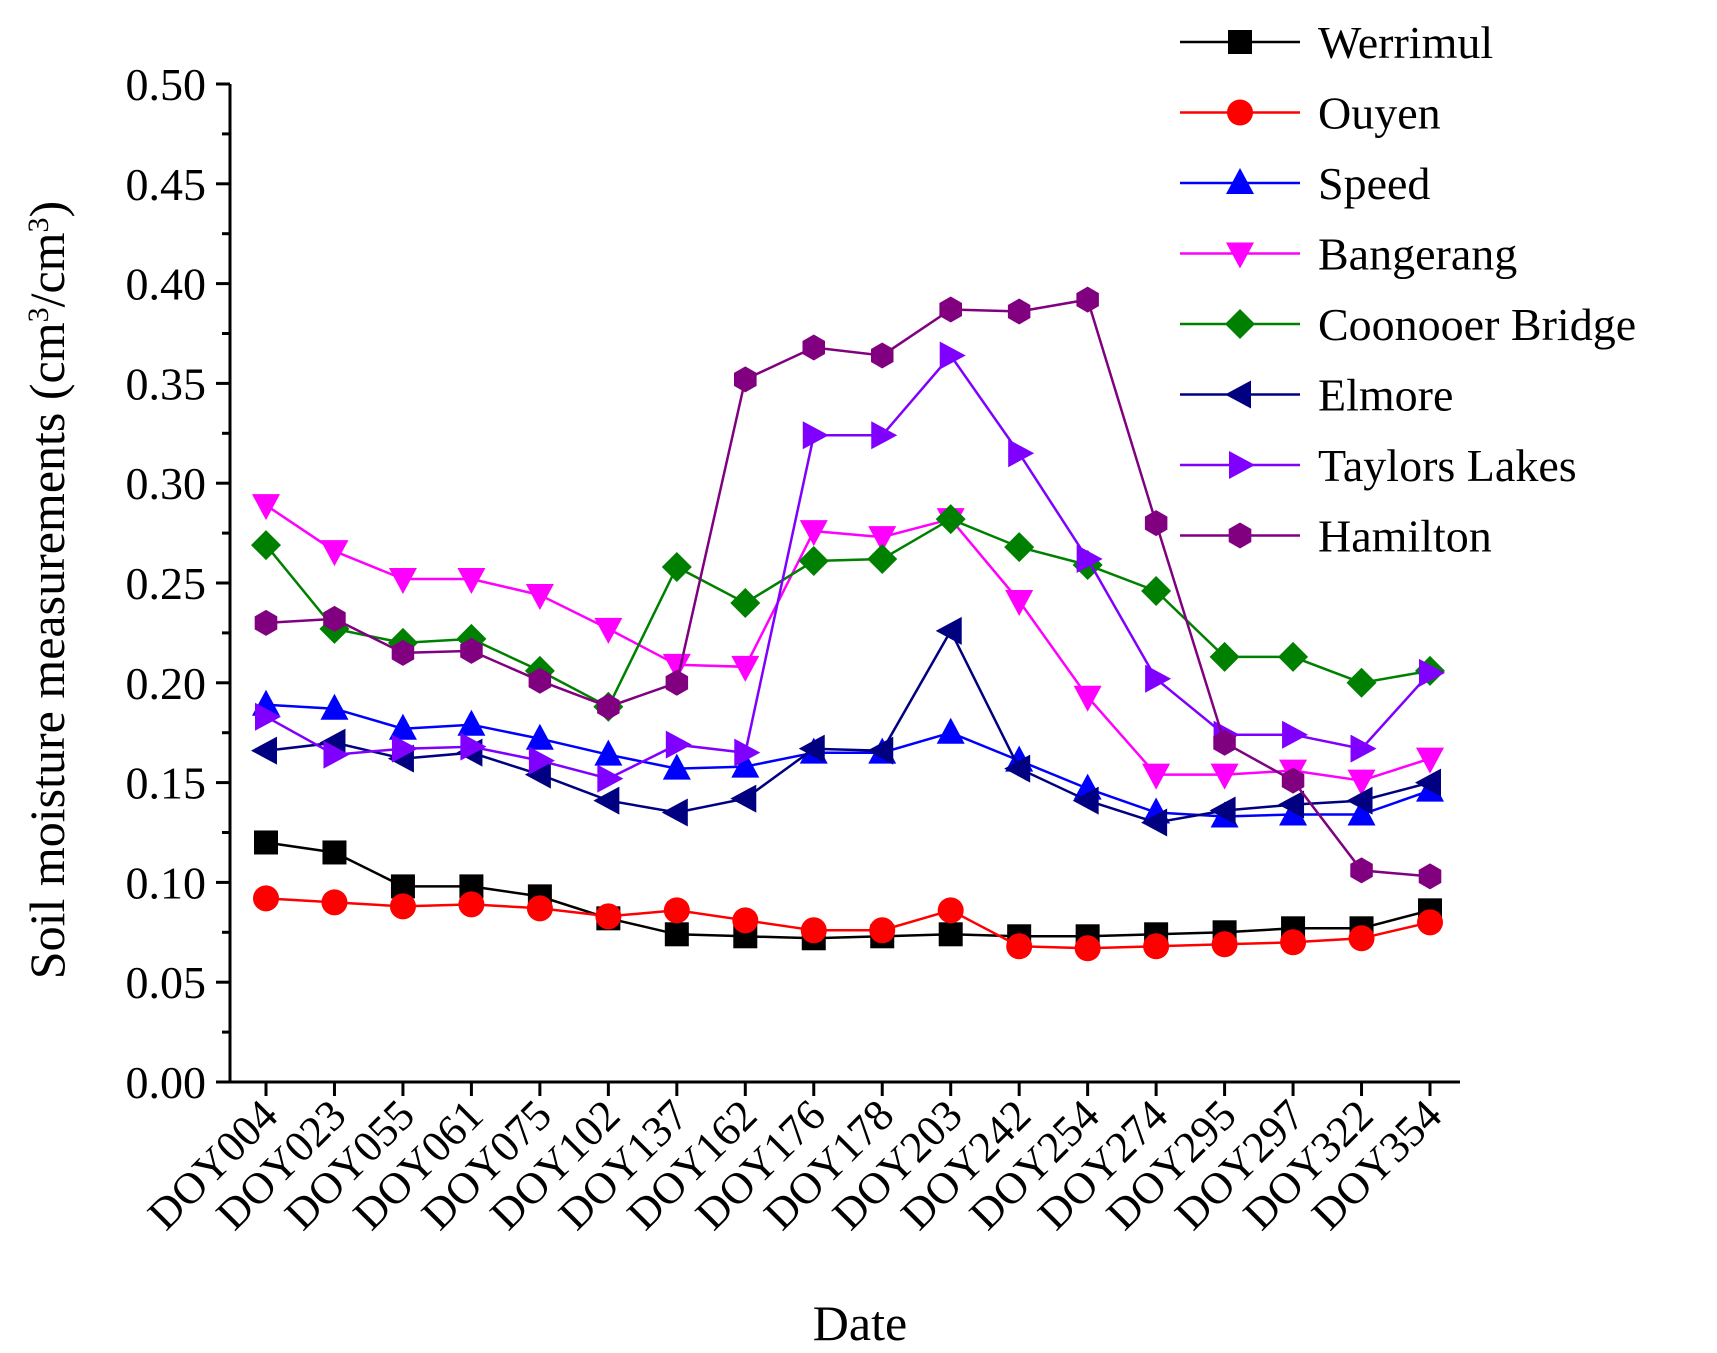 The height and width of the screenshot is (1353, 1717). I want to click on legend-marker-hamilton, so click(1240, 535).